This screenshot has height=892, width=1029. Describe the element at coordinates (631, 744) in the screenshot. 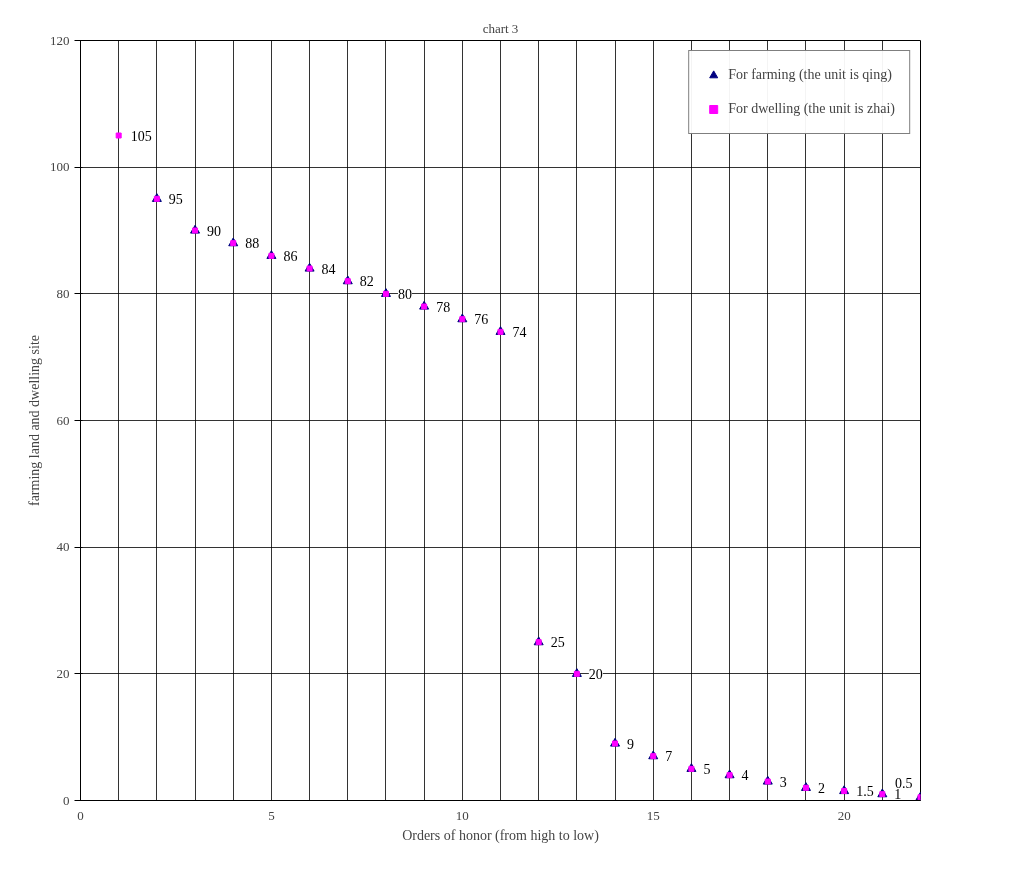

I see `data-label: 9` at that location.